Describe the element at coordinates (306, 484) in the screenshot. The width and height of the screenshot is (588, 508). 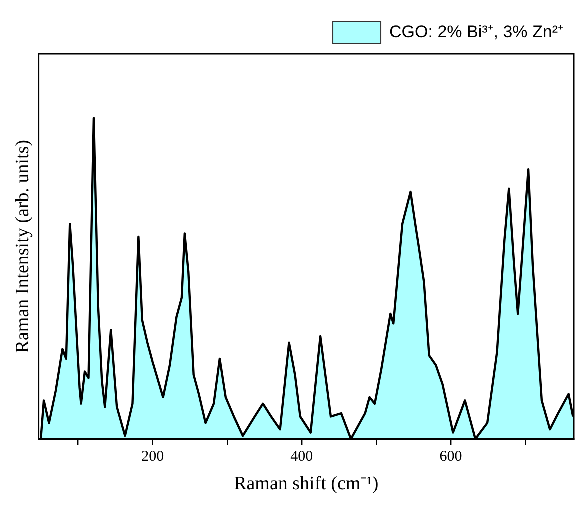
I see `x-axis-title: Raman shift (cm⁻¹)` at that location.